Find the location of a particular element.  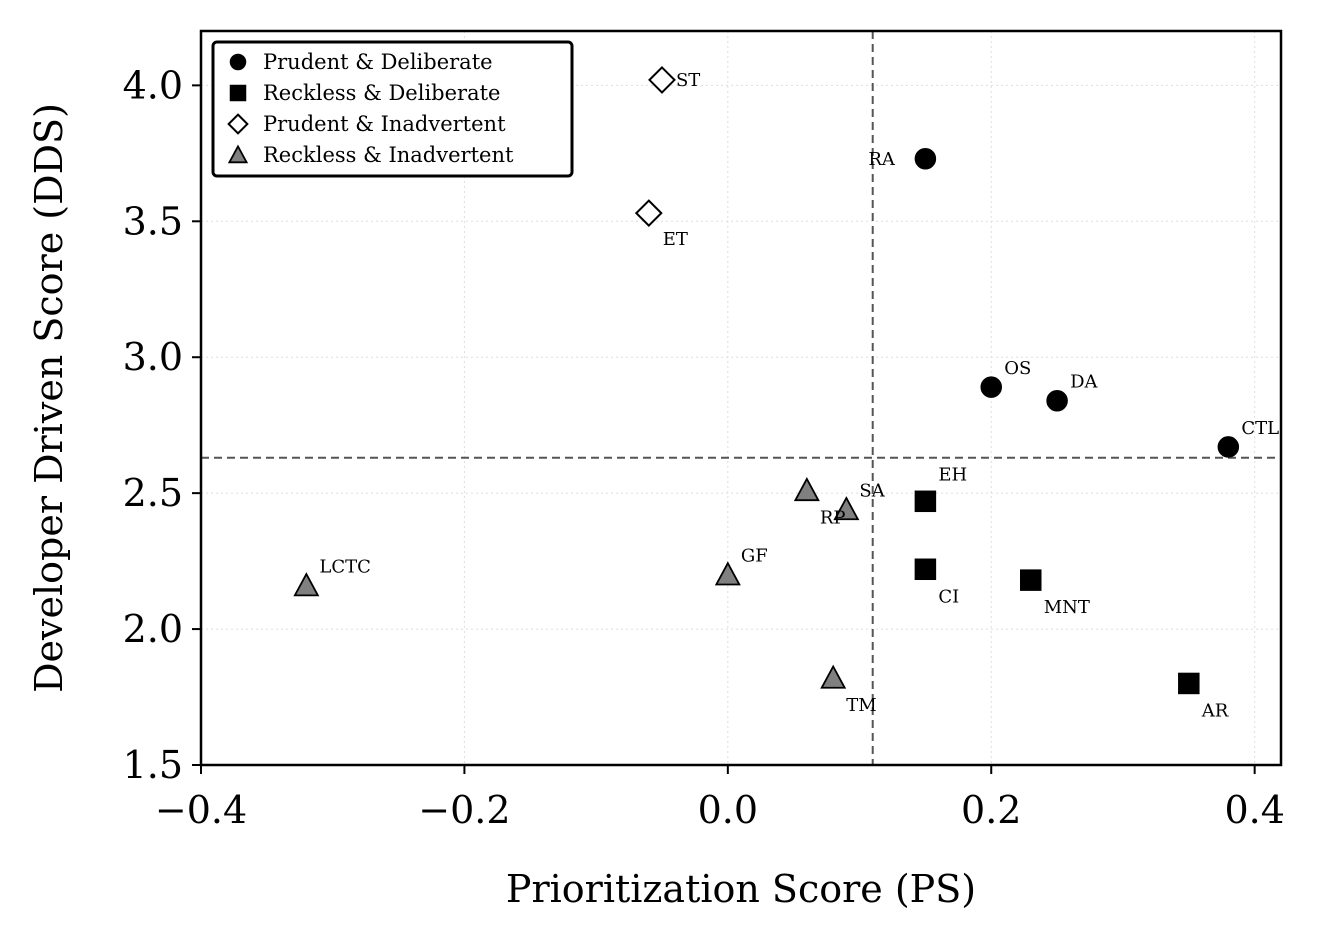

y-tick-label: 2.5 is located at coordinates (153, 493).